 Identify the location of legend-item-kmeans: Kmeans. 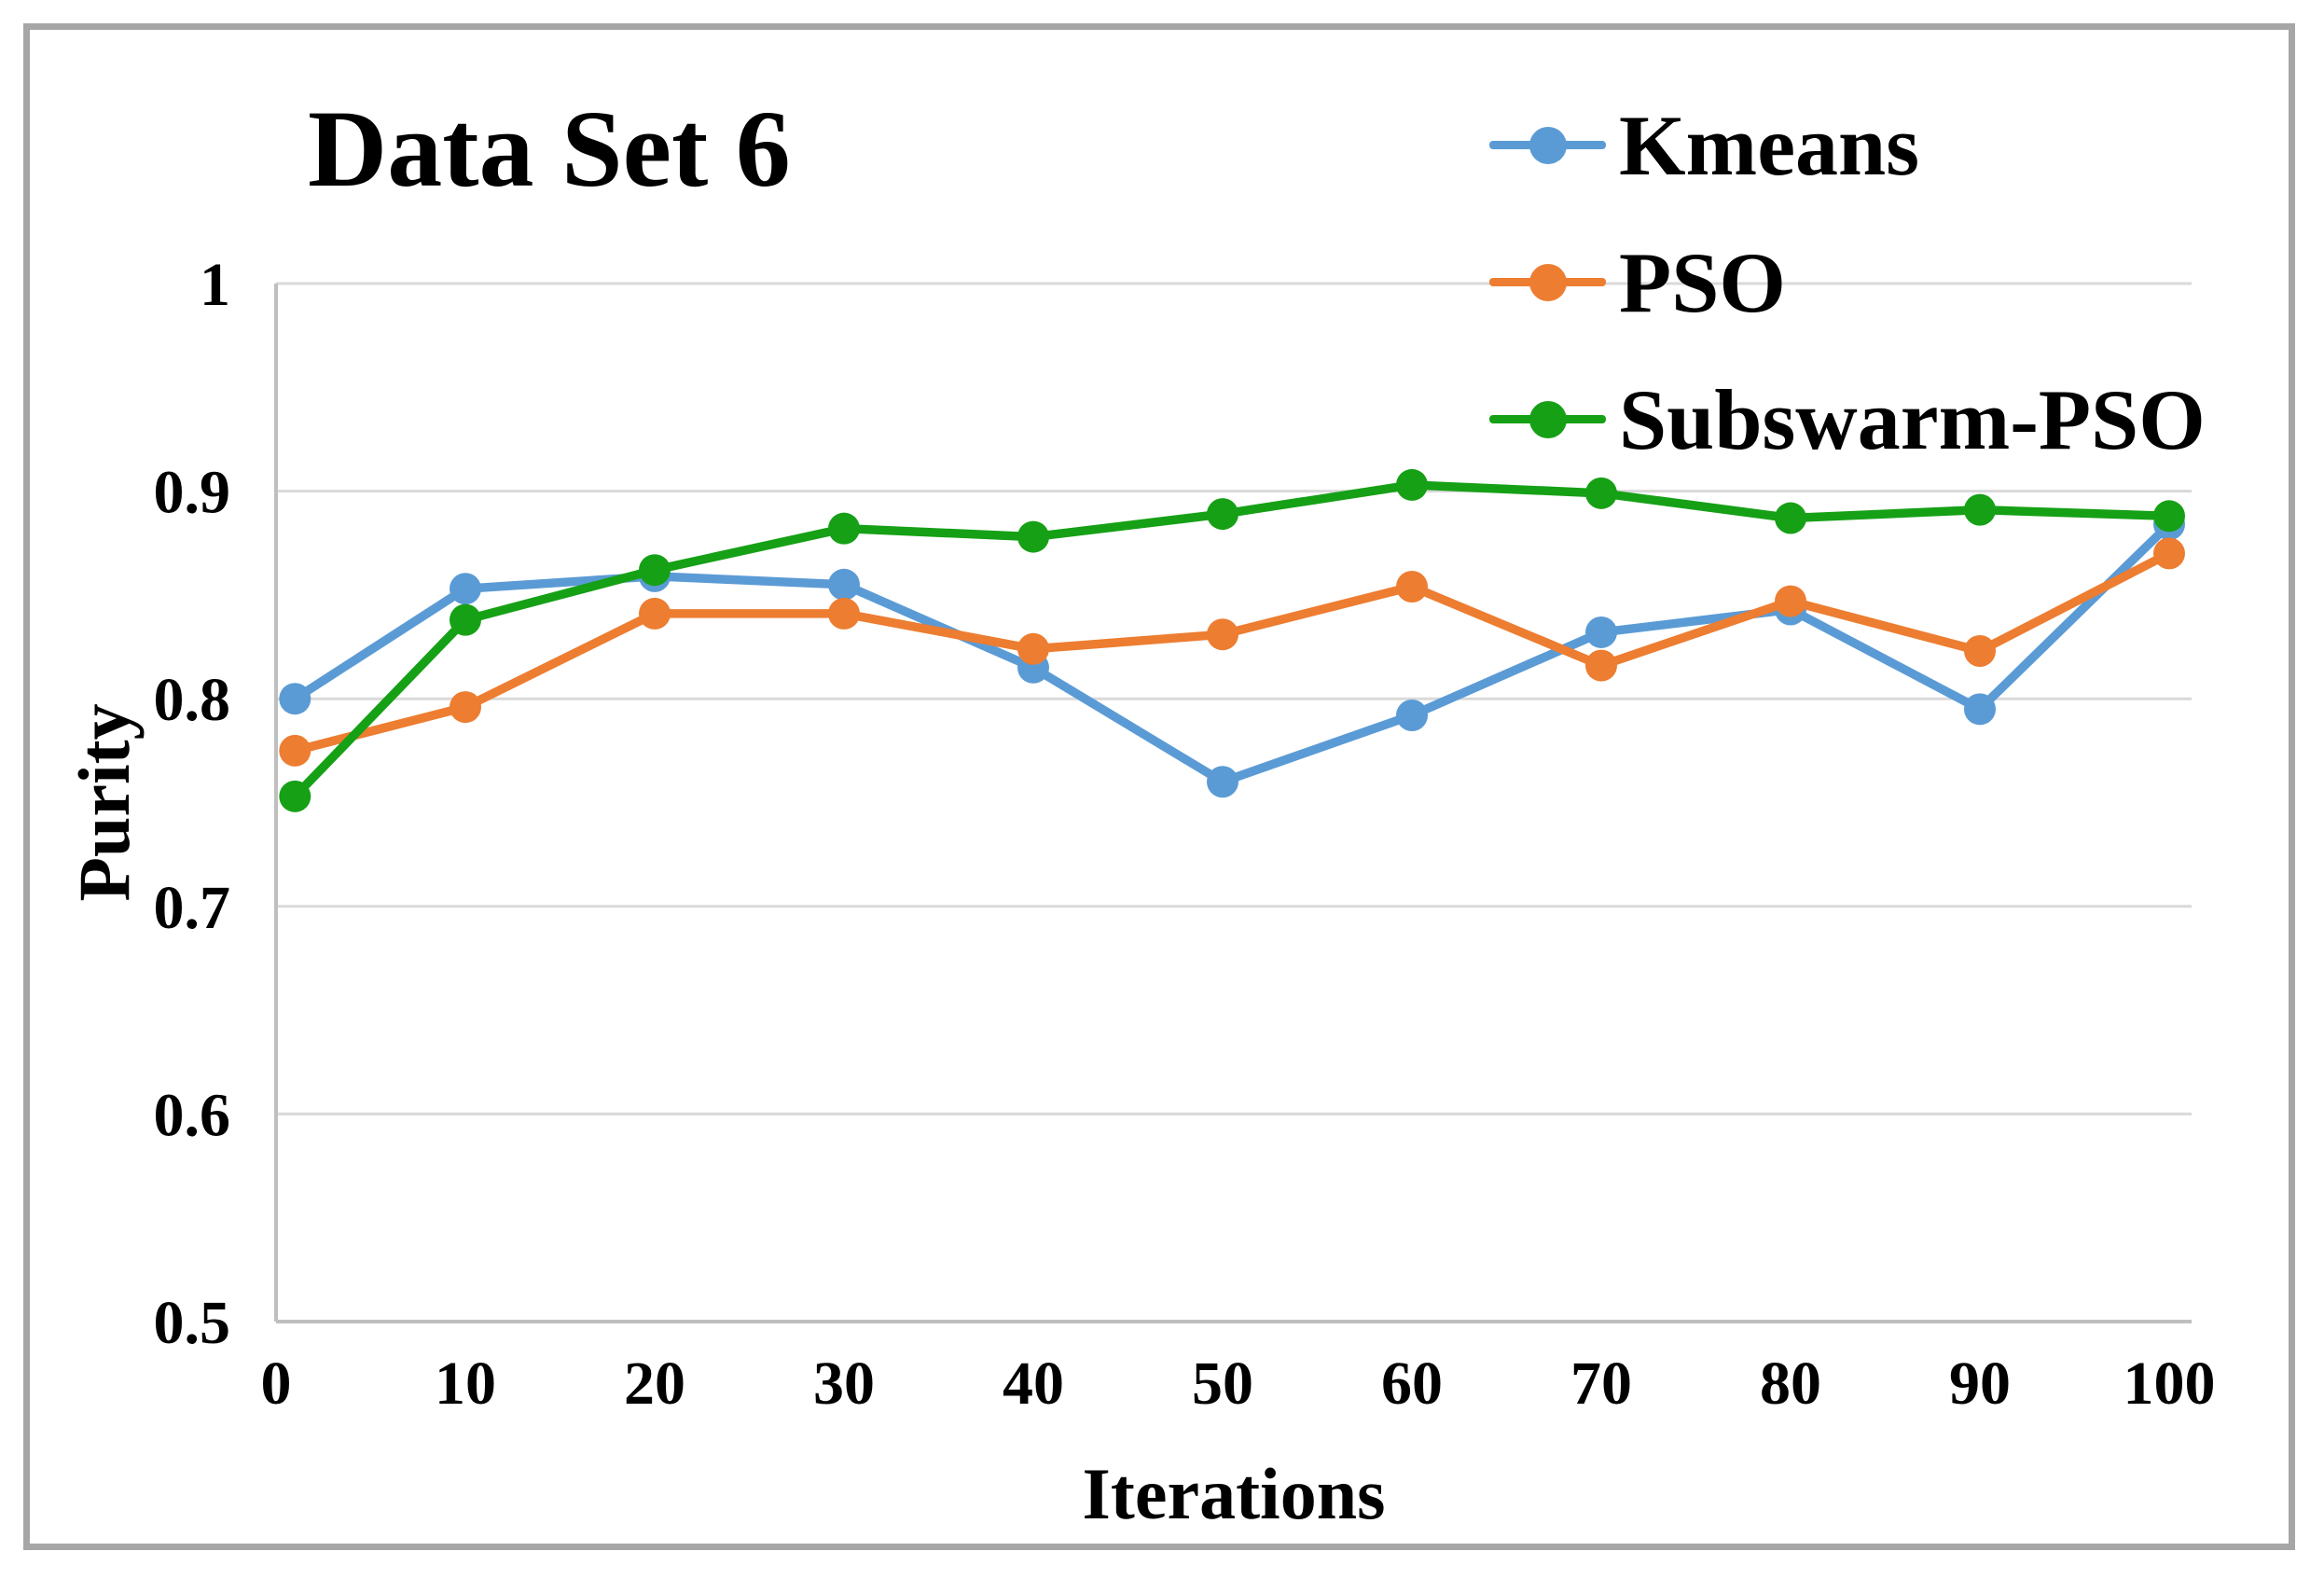
(1847, 145).